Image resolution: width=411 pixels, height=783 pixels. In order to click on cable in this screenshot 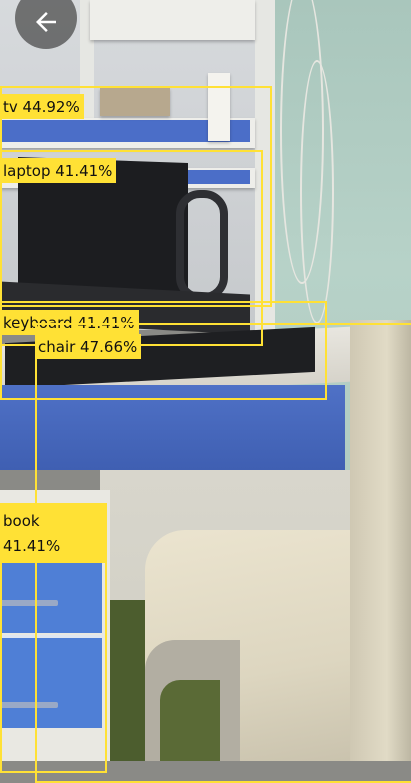, I will do `click(317, 192)`.